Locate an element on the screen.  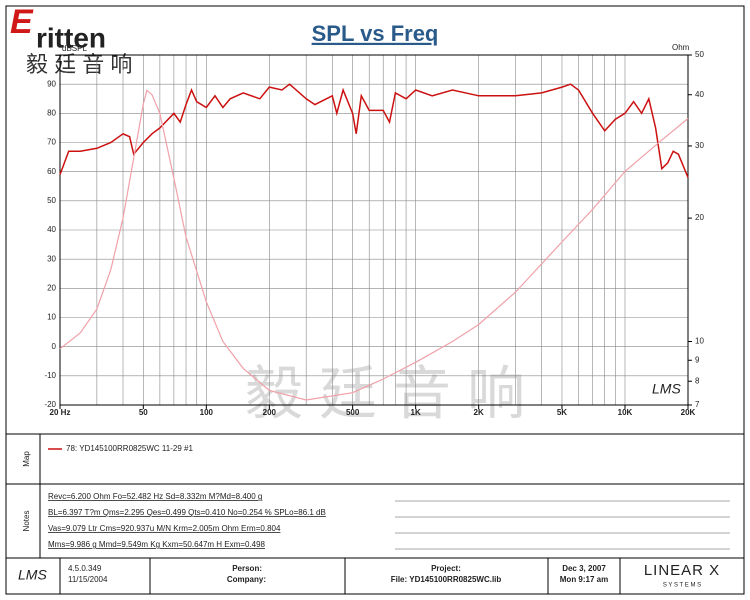
x-tick-label: 1K is located at coordinates (416, 412).